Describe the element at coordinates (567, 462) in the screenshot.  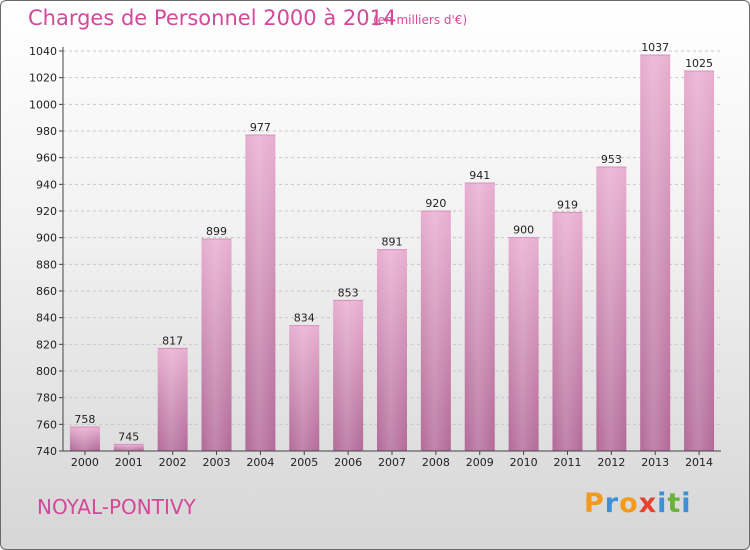
I see `x-tick-label: 2011` at that location.